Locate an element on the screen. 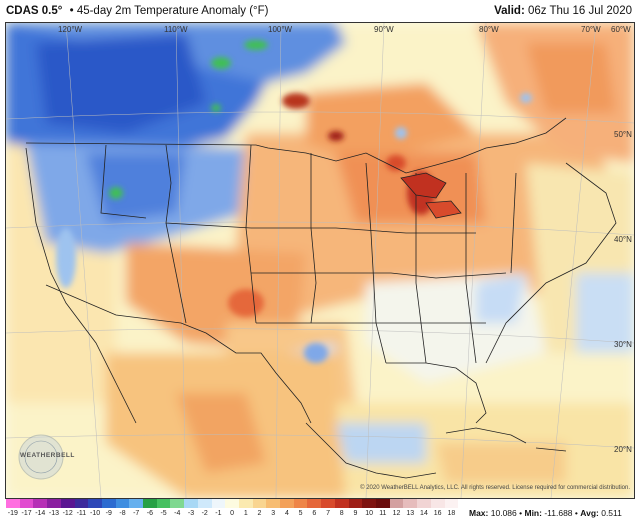  colorbar-swatches is located at coordinates (232, 503).